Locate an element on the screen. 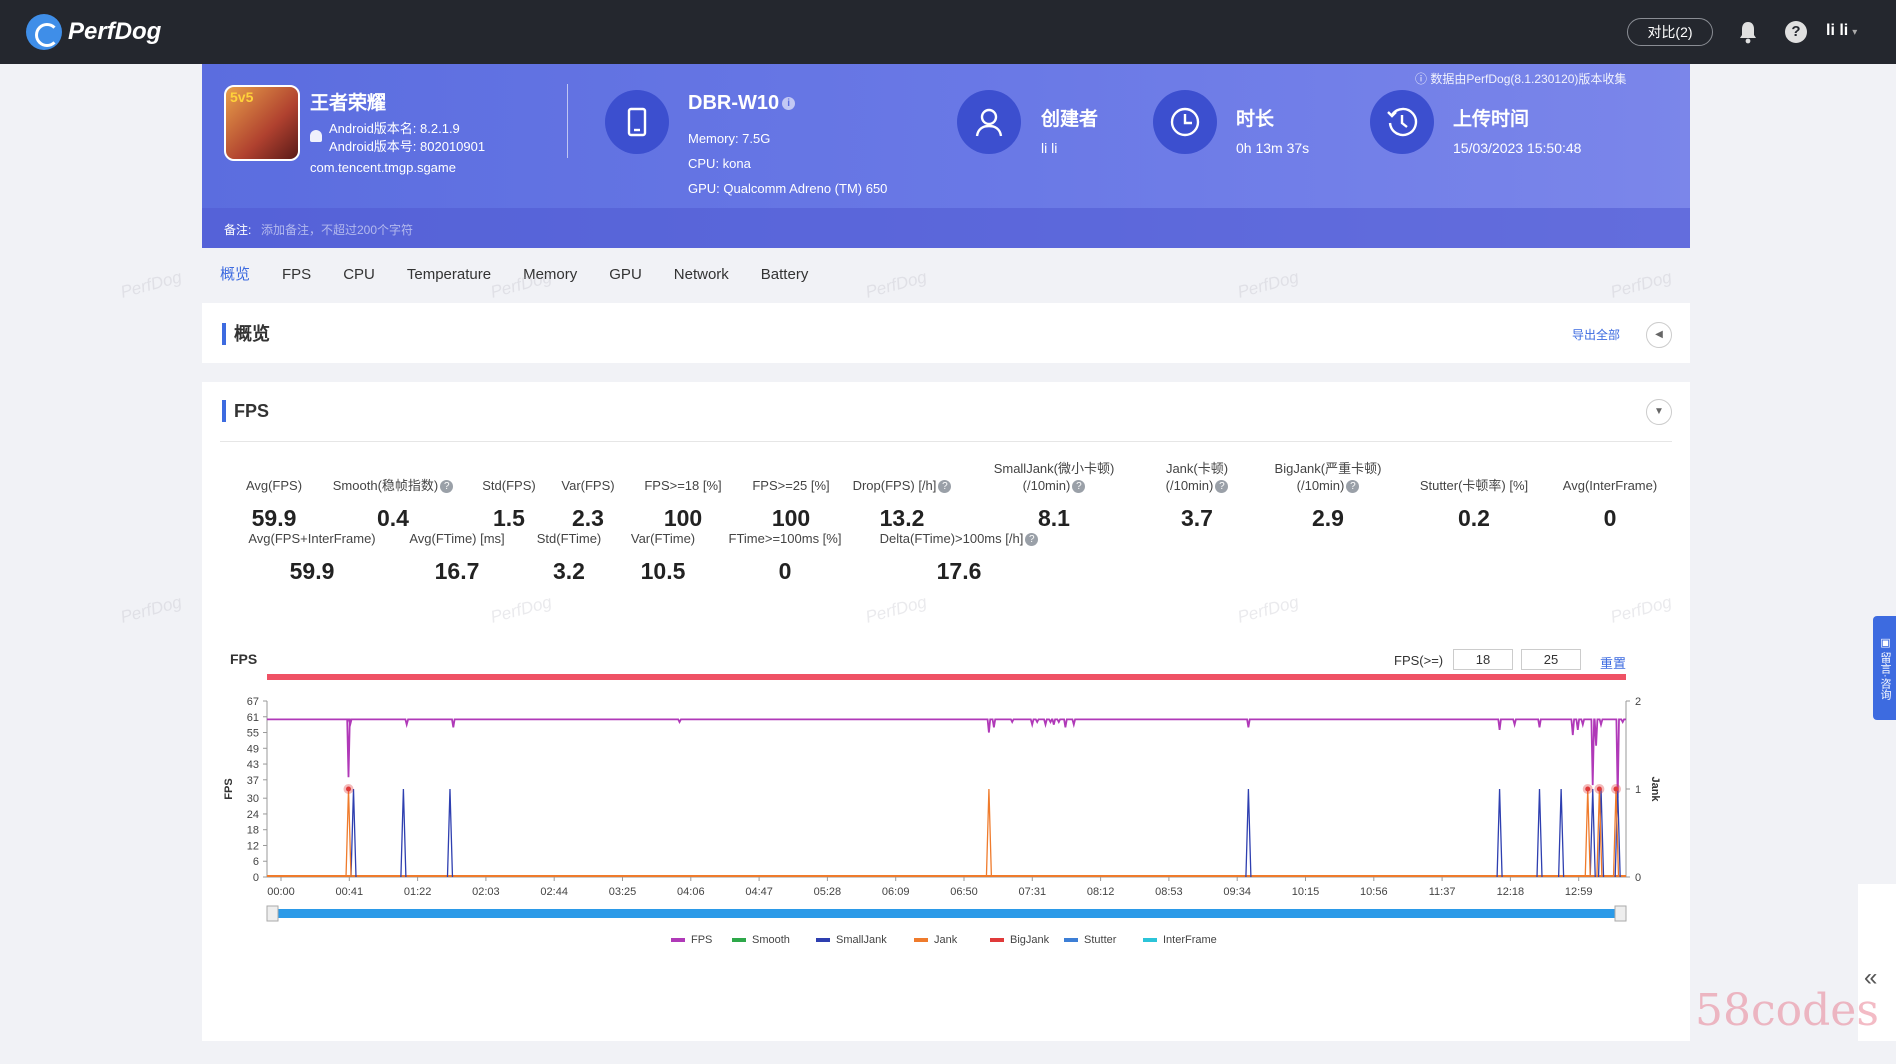 Image resolution: width=1896 pixels, height=1064 pixels. stat-stats_row2-0: Avg(FPS+InterFrame) 59.9 is located at coordinates (312, 557).